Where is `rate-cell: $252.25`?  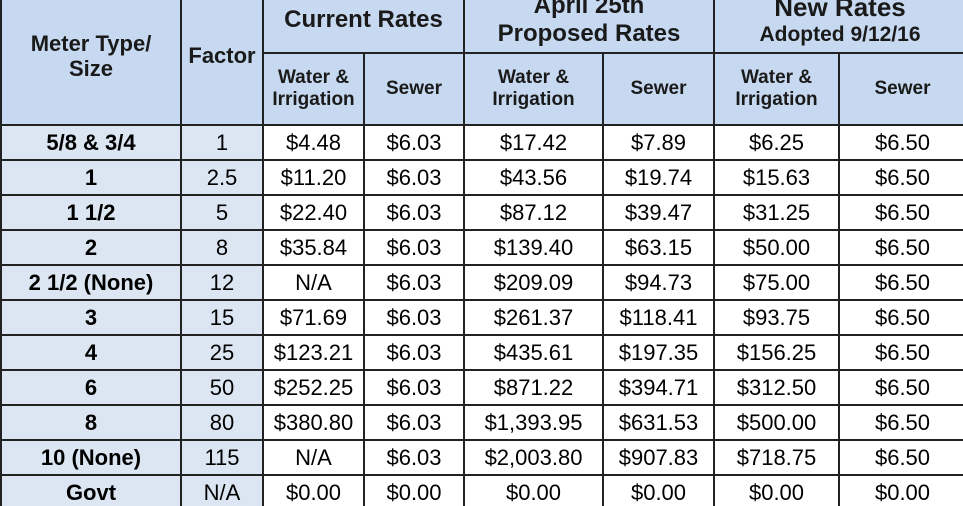
rate-cell: $252.25 is located at coordinates (313, 387).